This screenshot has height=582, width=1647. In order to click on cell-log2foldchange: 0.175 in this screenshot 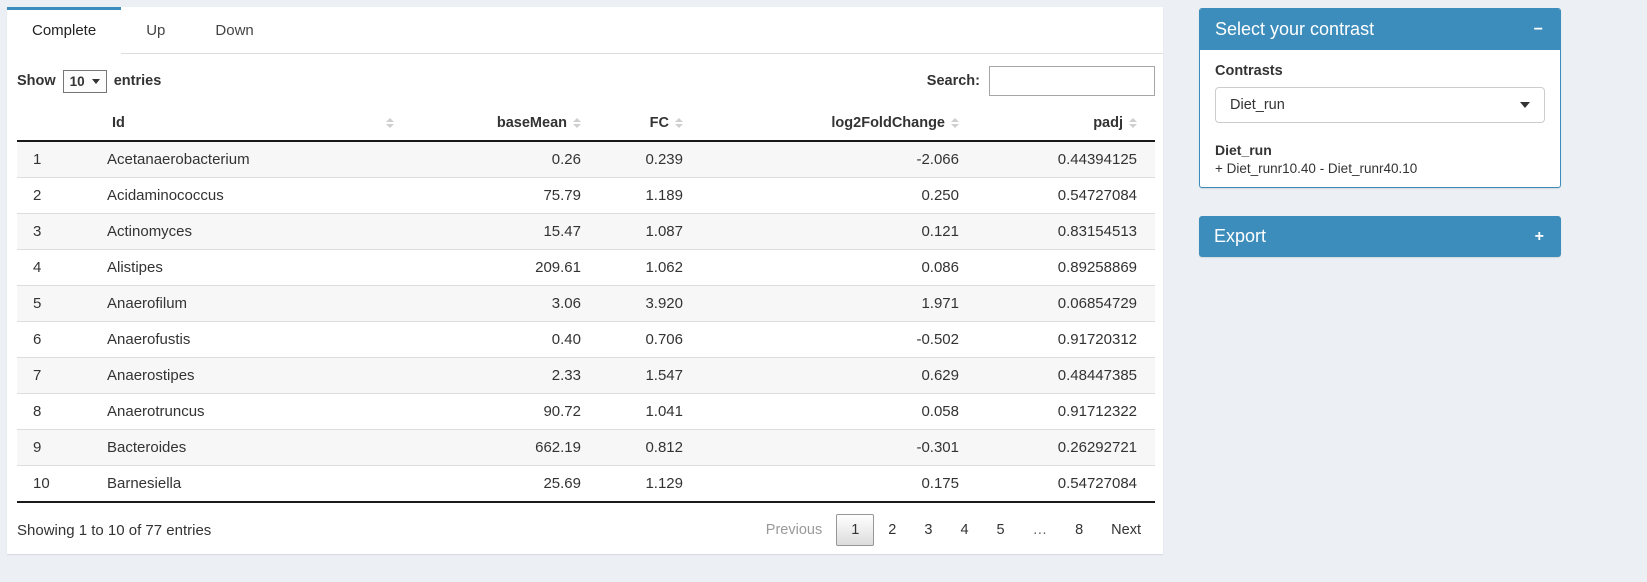, I will do `click(836, 483)`.